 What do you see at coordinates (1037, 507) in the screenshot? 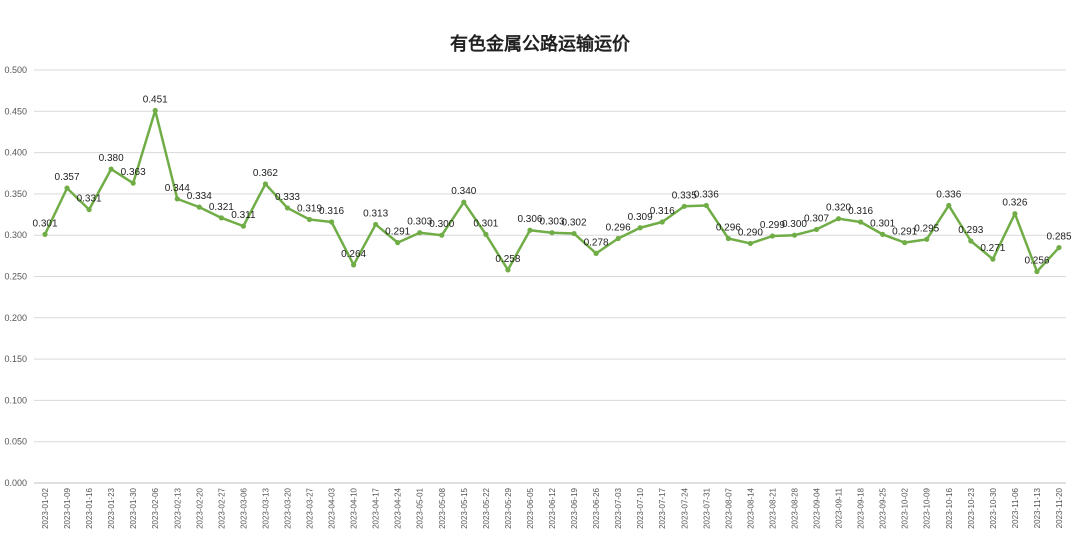
I see `x-tick-label: 2023-11-13` at bounding box center [1037, 507].